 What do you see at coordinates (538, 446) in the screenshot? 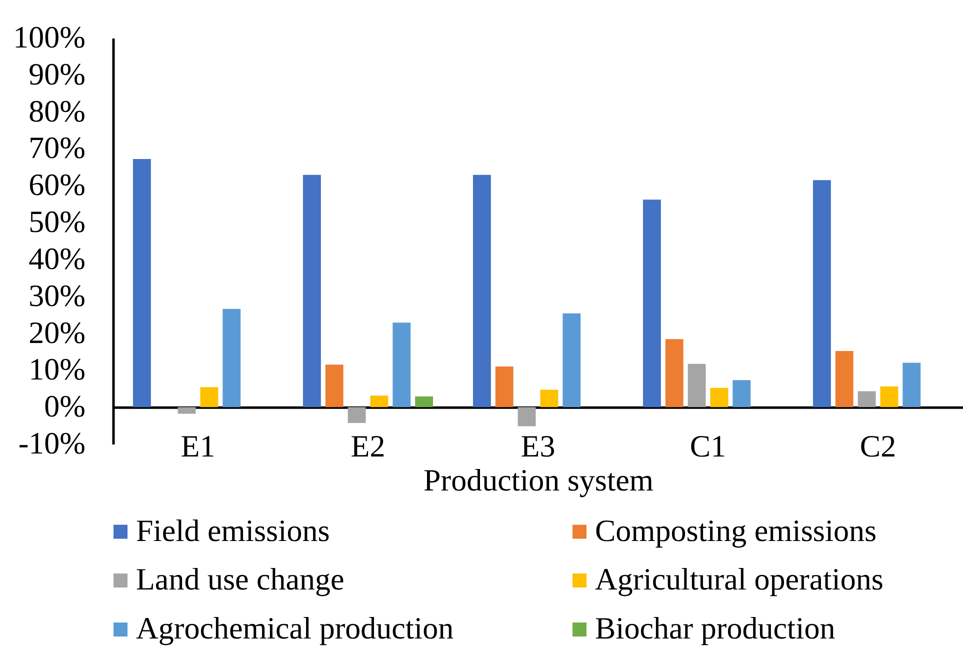
I see `x-tick-label: E3` at bounding box center [538, 446].